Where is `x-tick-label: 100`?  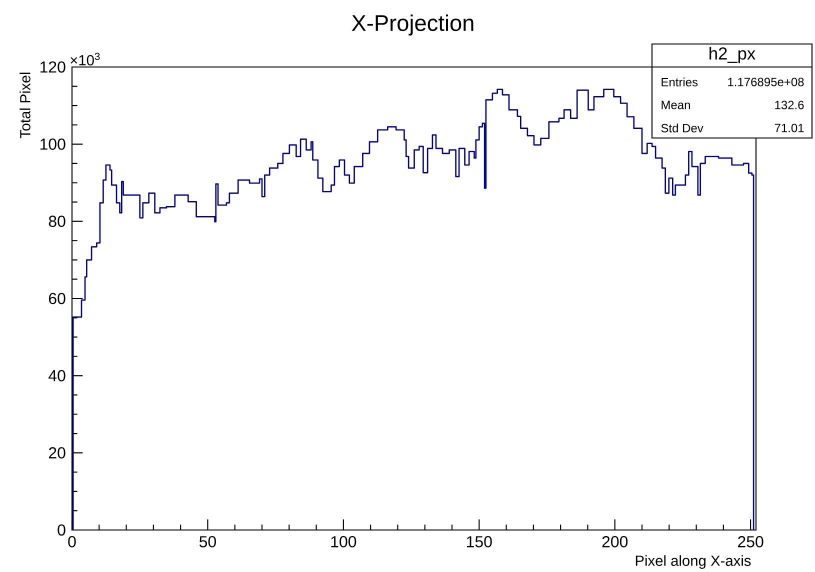 x-tick-label: 100 is located at coordinates (343, 542).